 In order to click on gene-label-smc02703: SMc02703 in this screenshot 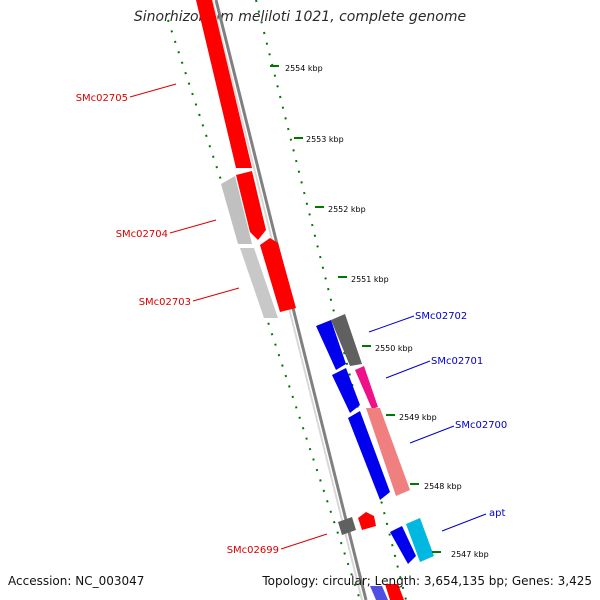, I will do `click(165, 302)`.